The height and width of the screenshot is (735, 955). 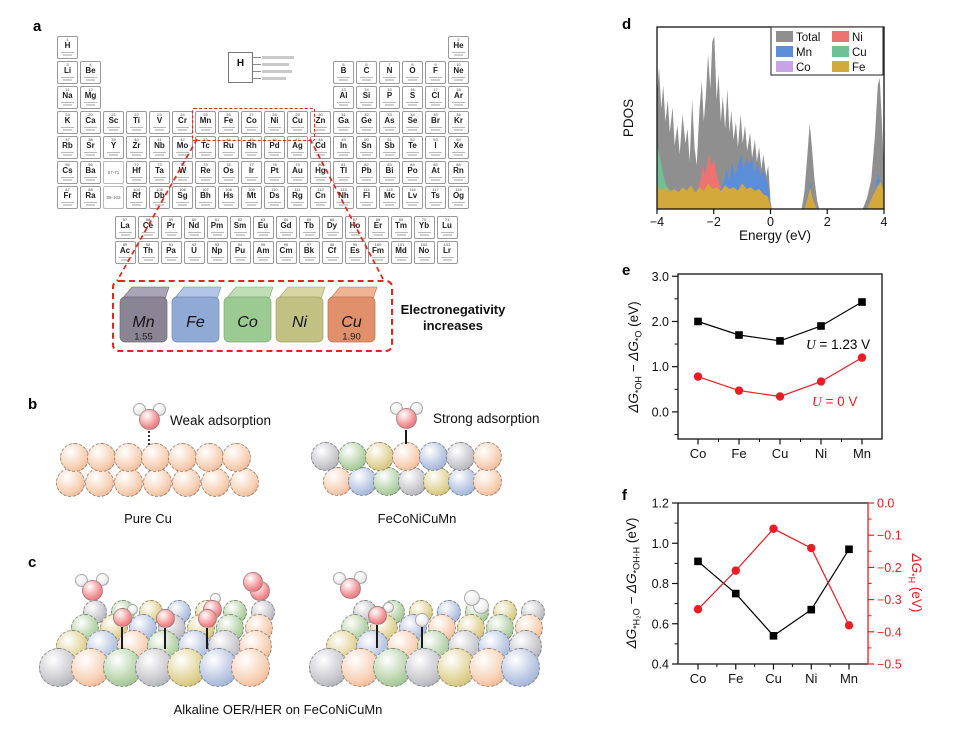 I want to click on element-cell-Pb: 82 Pb, so click(x=366, y=172).